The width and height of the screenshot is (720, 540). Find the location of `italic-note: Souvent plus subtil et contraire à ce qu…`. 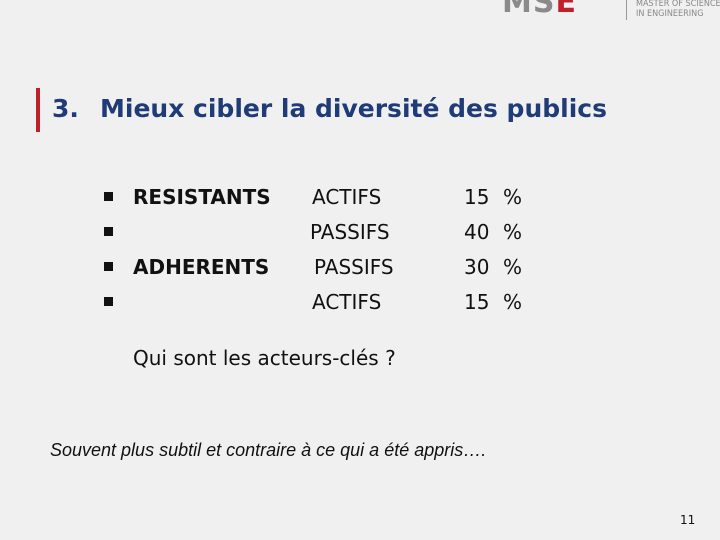

italic-note: Souvent plus subtil et contraire à ce qu… is located at coordinates (268, 450).